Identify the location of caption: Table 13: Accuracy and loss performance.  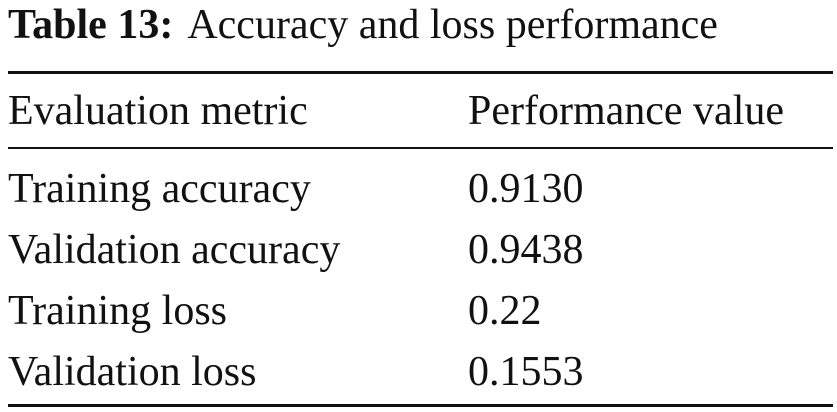
(363, 25).